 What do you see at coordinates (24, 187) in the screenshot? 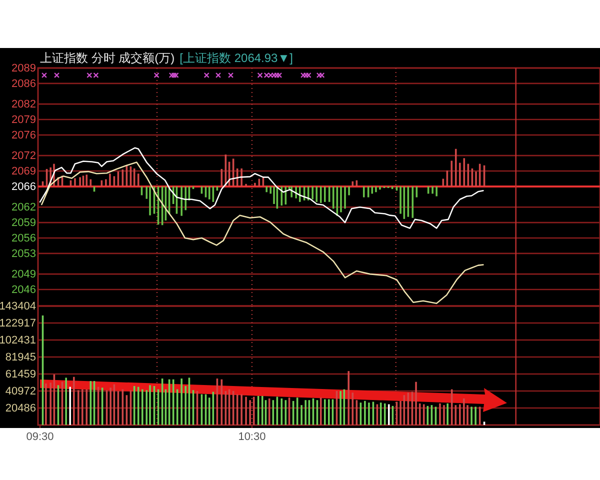
I see `y-tick-label: 2066` at bounding box center [24, 187].